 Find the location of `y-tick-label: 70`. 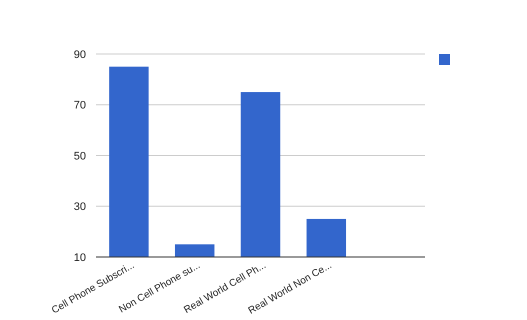

y-tick-label: 70 is located at coordinates (80, 106).